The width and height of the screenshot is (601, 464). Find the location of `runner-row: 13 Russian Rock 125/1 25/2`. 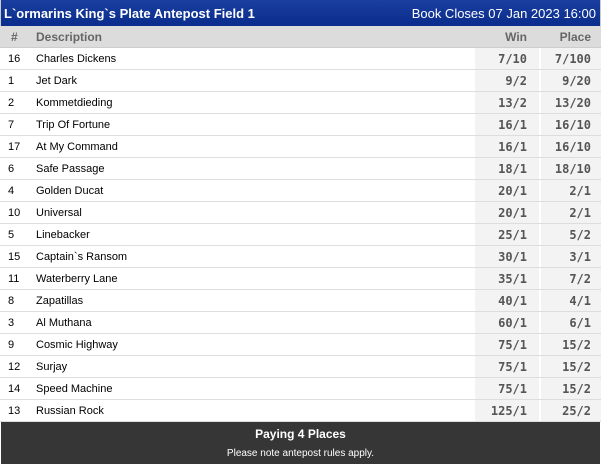

runner-row: 13 Russian Rock 125/1 25/2 is located at coordinates (300, 411).